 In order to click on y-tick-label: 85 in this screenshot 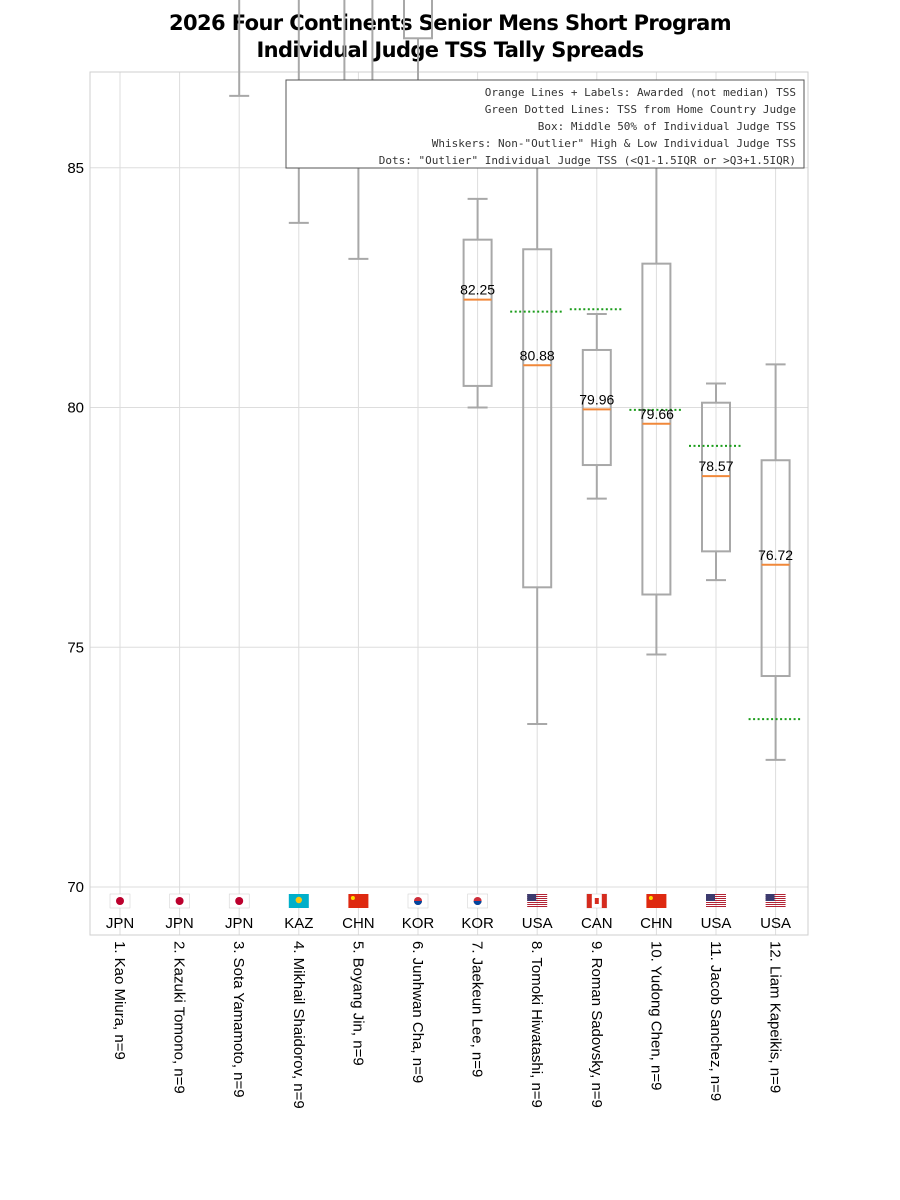, I will do `click(75, 168)`.